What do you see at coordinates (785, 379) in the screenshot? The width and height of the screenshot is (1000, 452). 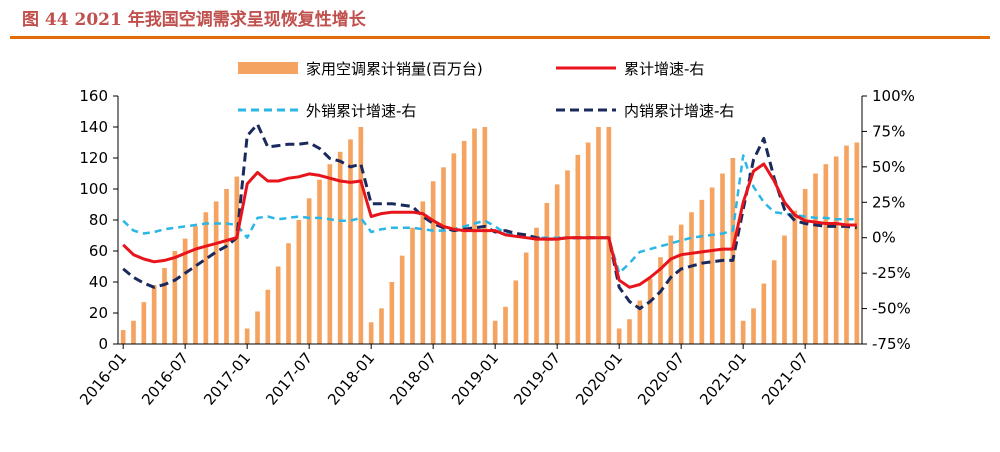 I see `x-tick-label: 2021-07` at bounding box center [785, 379].